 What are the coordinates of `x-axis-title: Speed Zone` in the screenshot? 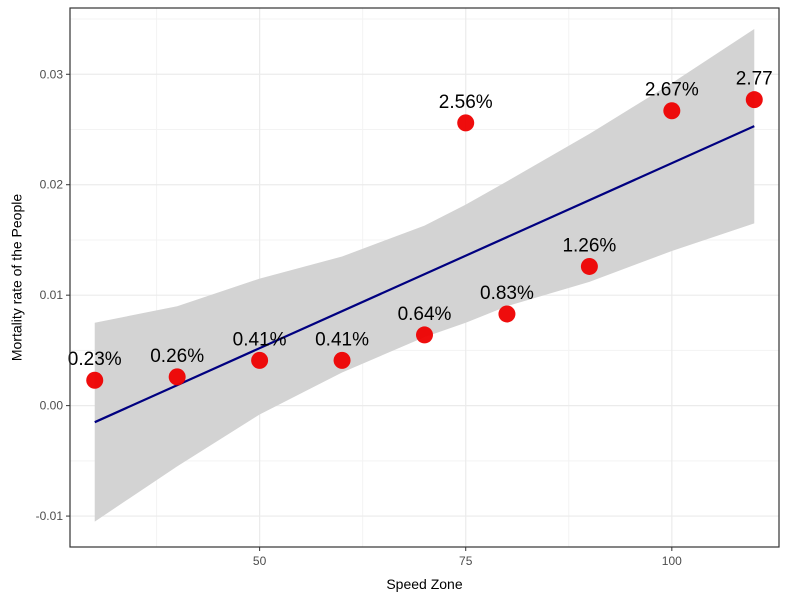 It's located at (424, 584).